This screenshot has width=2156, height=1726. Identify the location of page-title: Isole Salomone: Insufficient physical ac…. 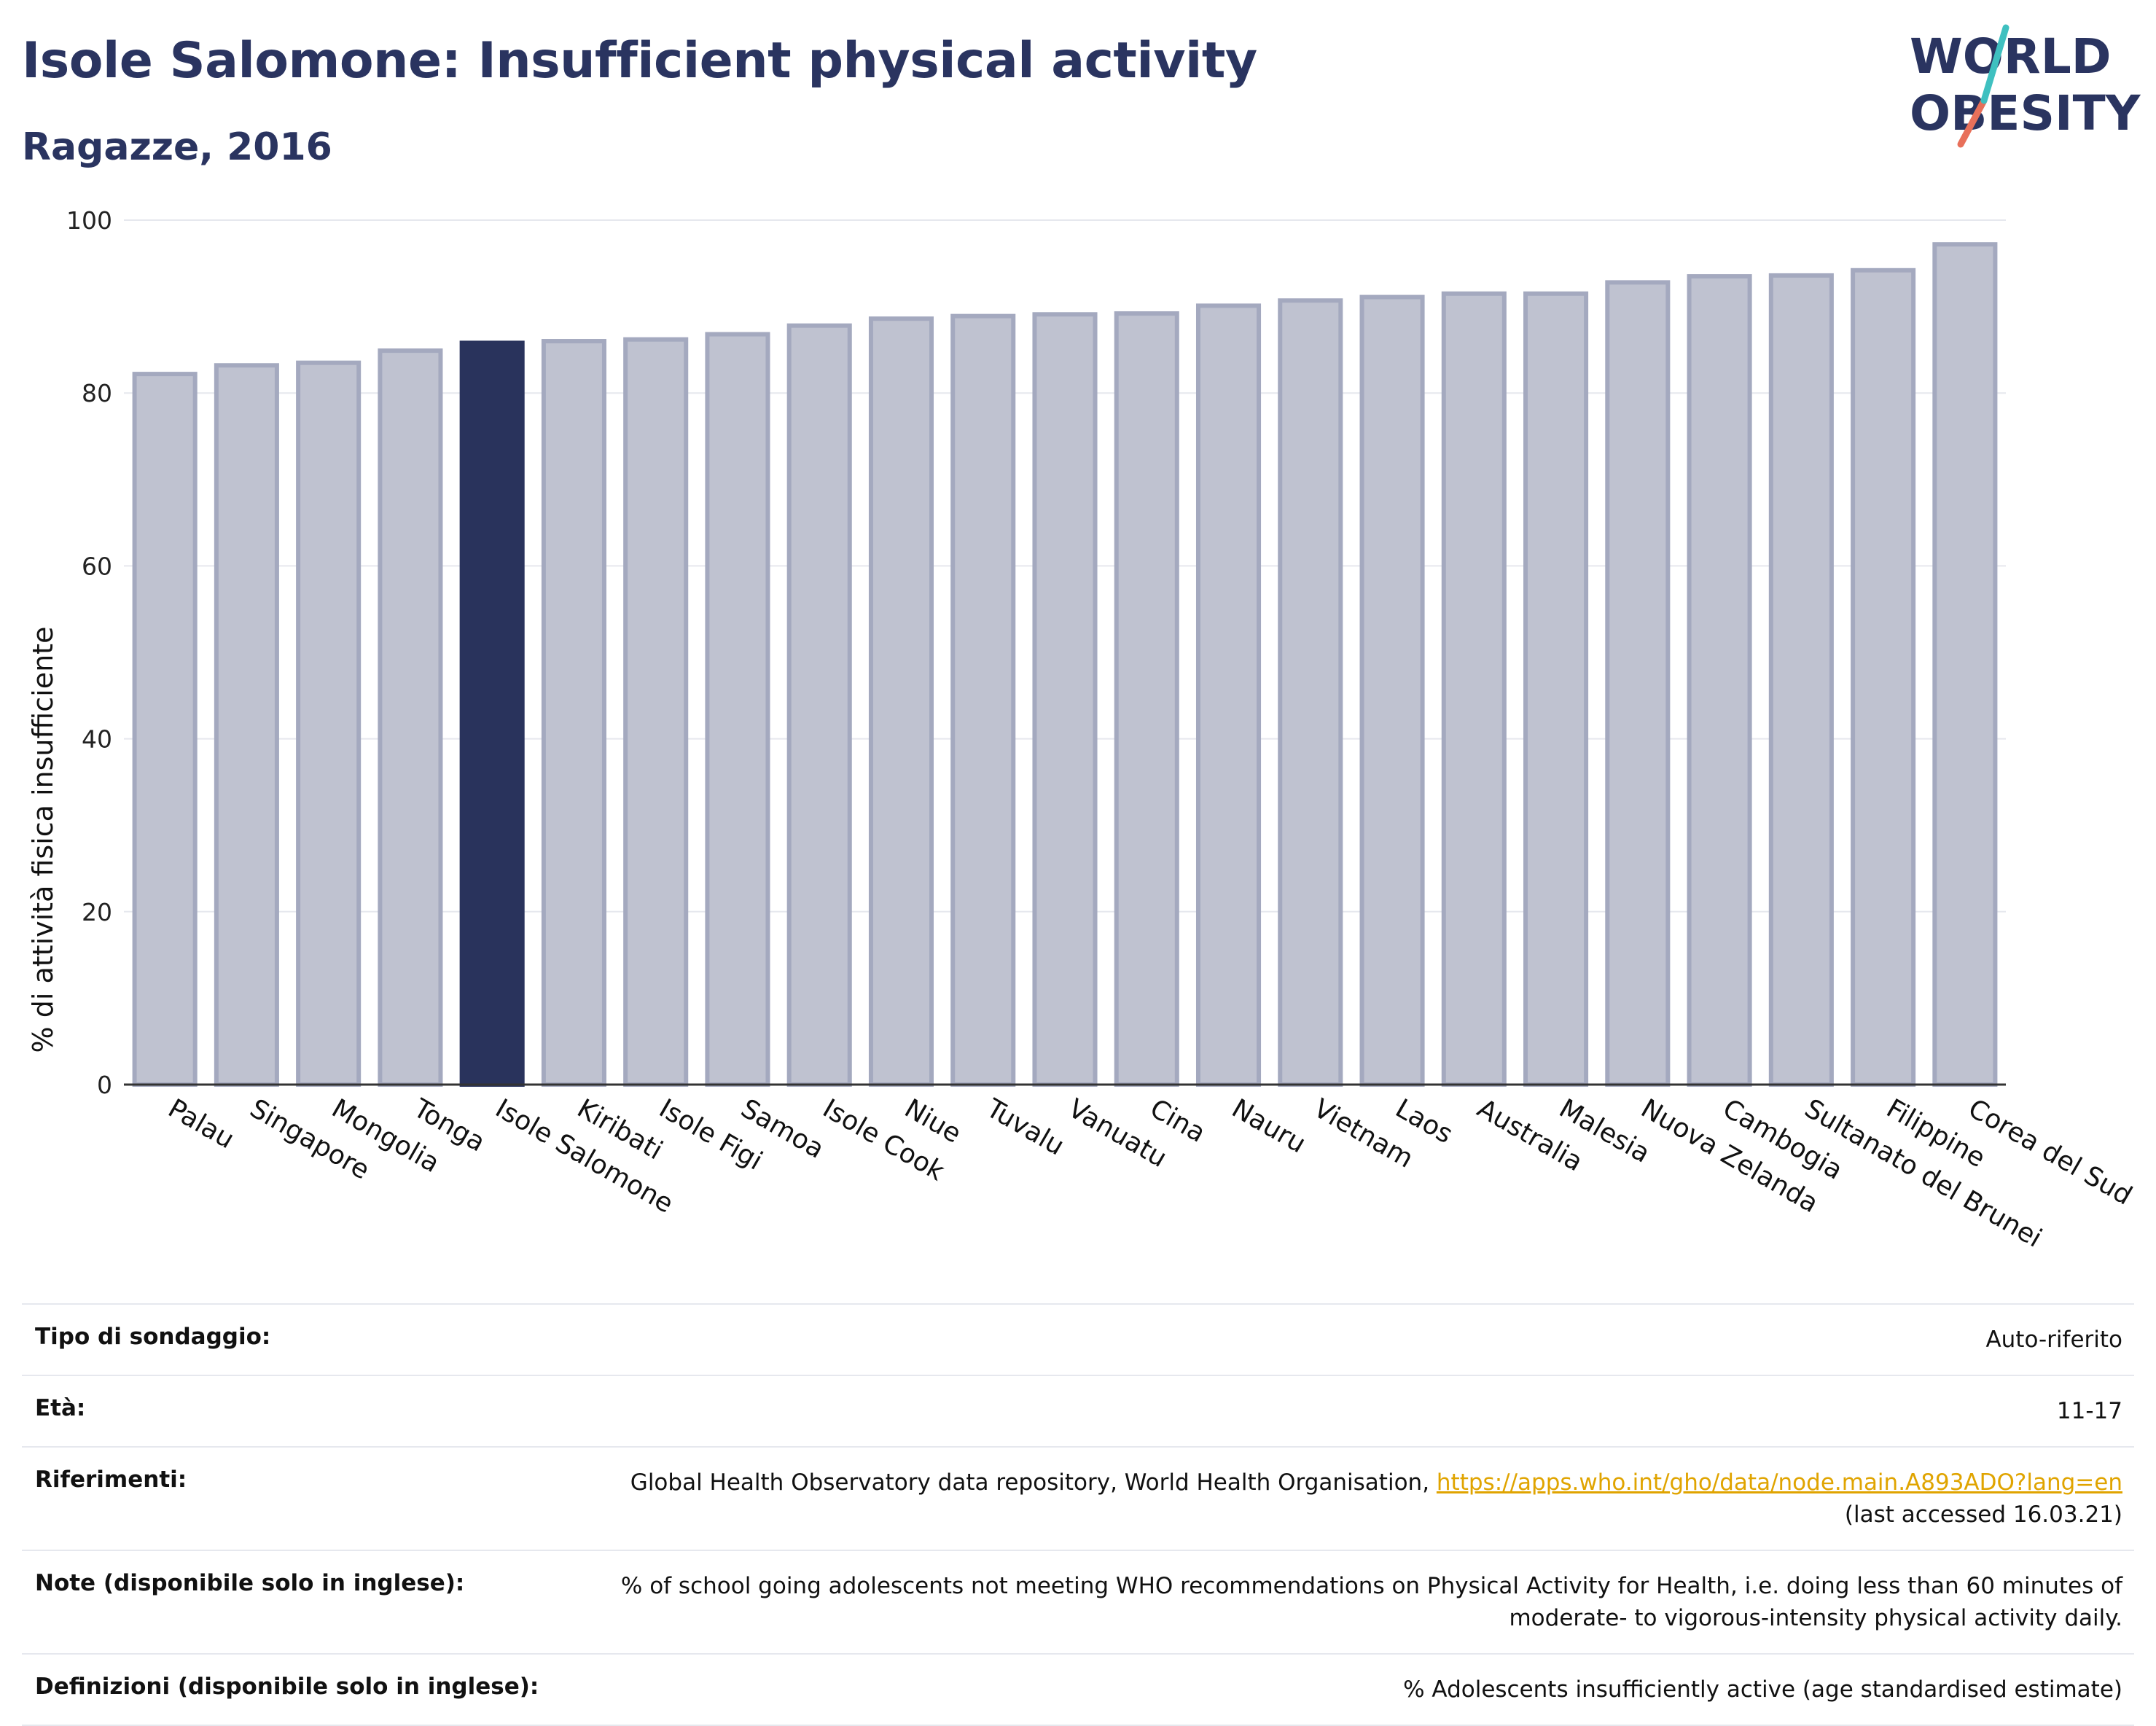
(640, 61).